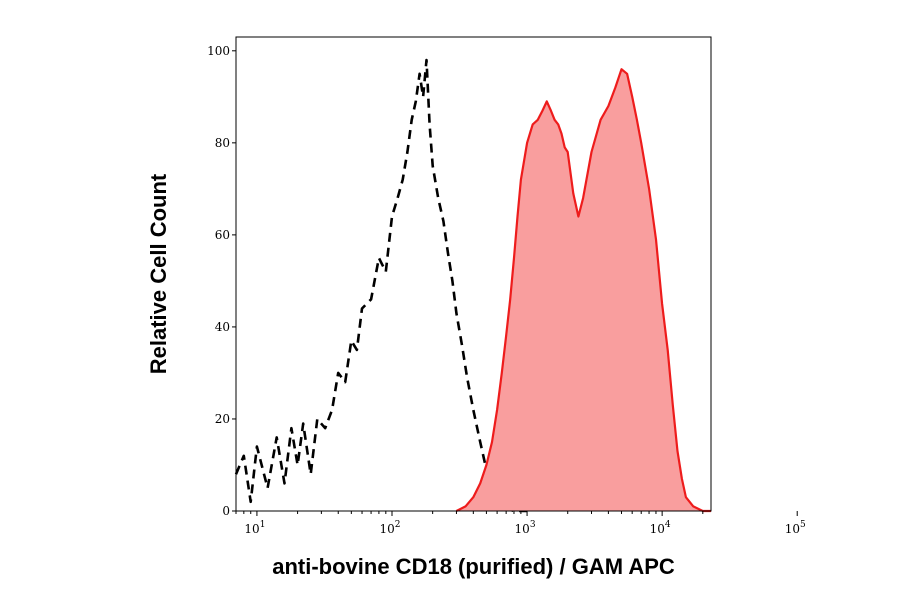  I want to click on y-tick-label: 0, so click(226, 511).